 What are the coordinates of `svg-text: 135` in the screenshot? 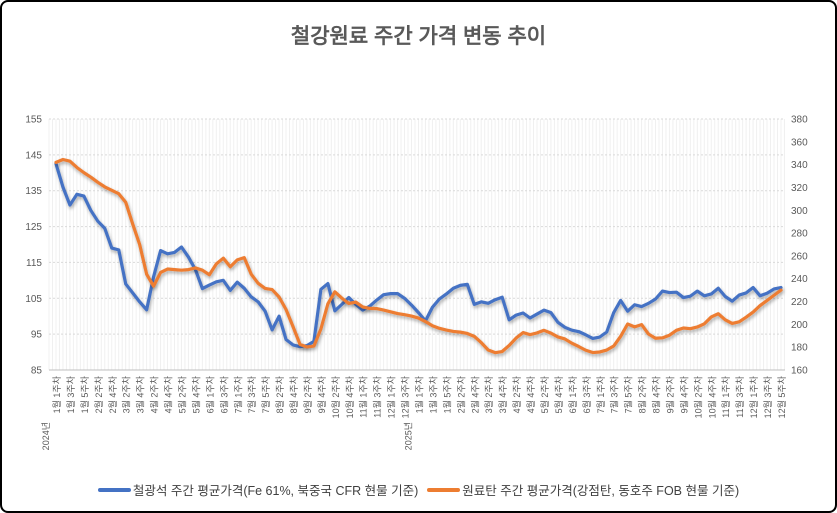 It's located at (33, 191).